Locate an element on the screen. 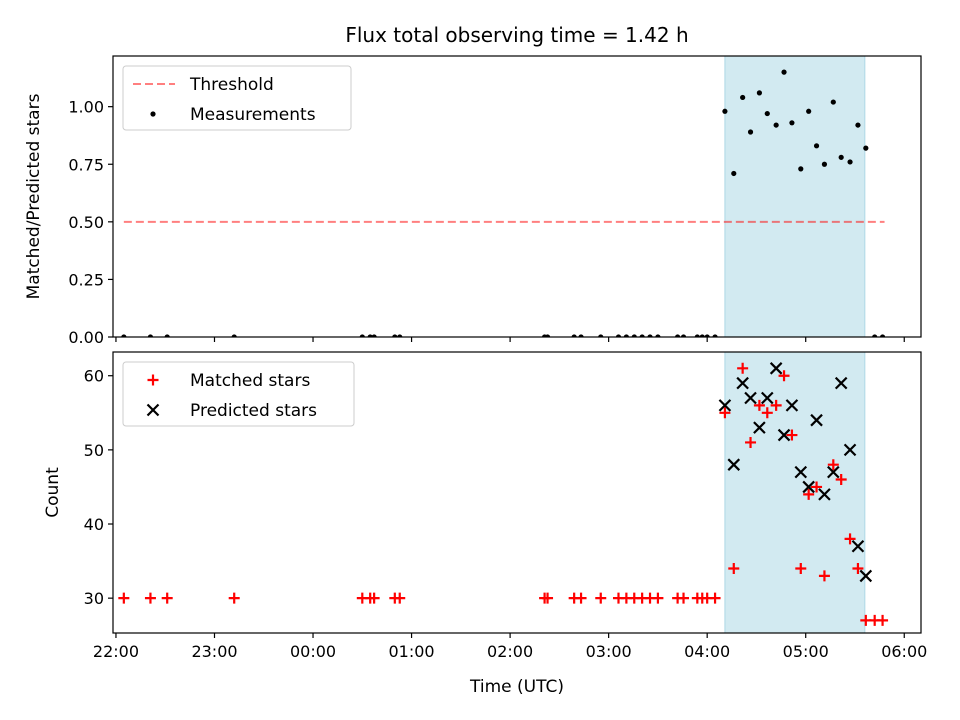  y-tick-label: 0.25 is located at coordinates (86, 279).